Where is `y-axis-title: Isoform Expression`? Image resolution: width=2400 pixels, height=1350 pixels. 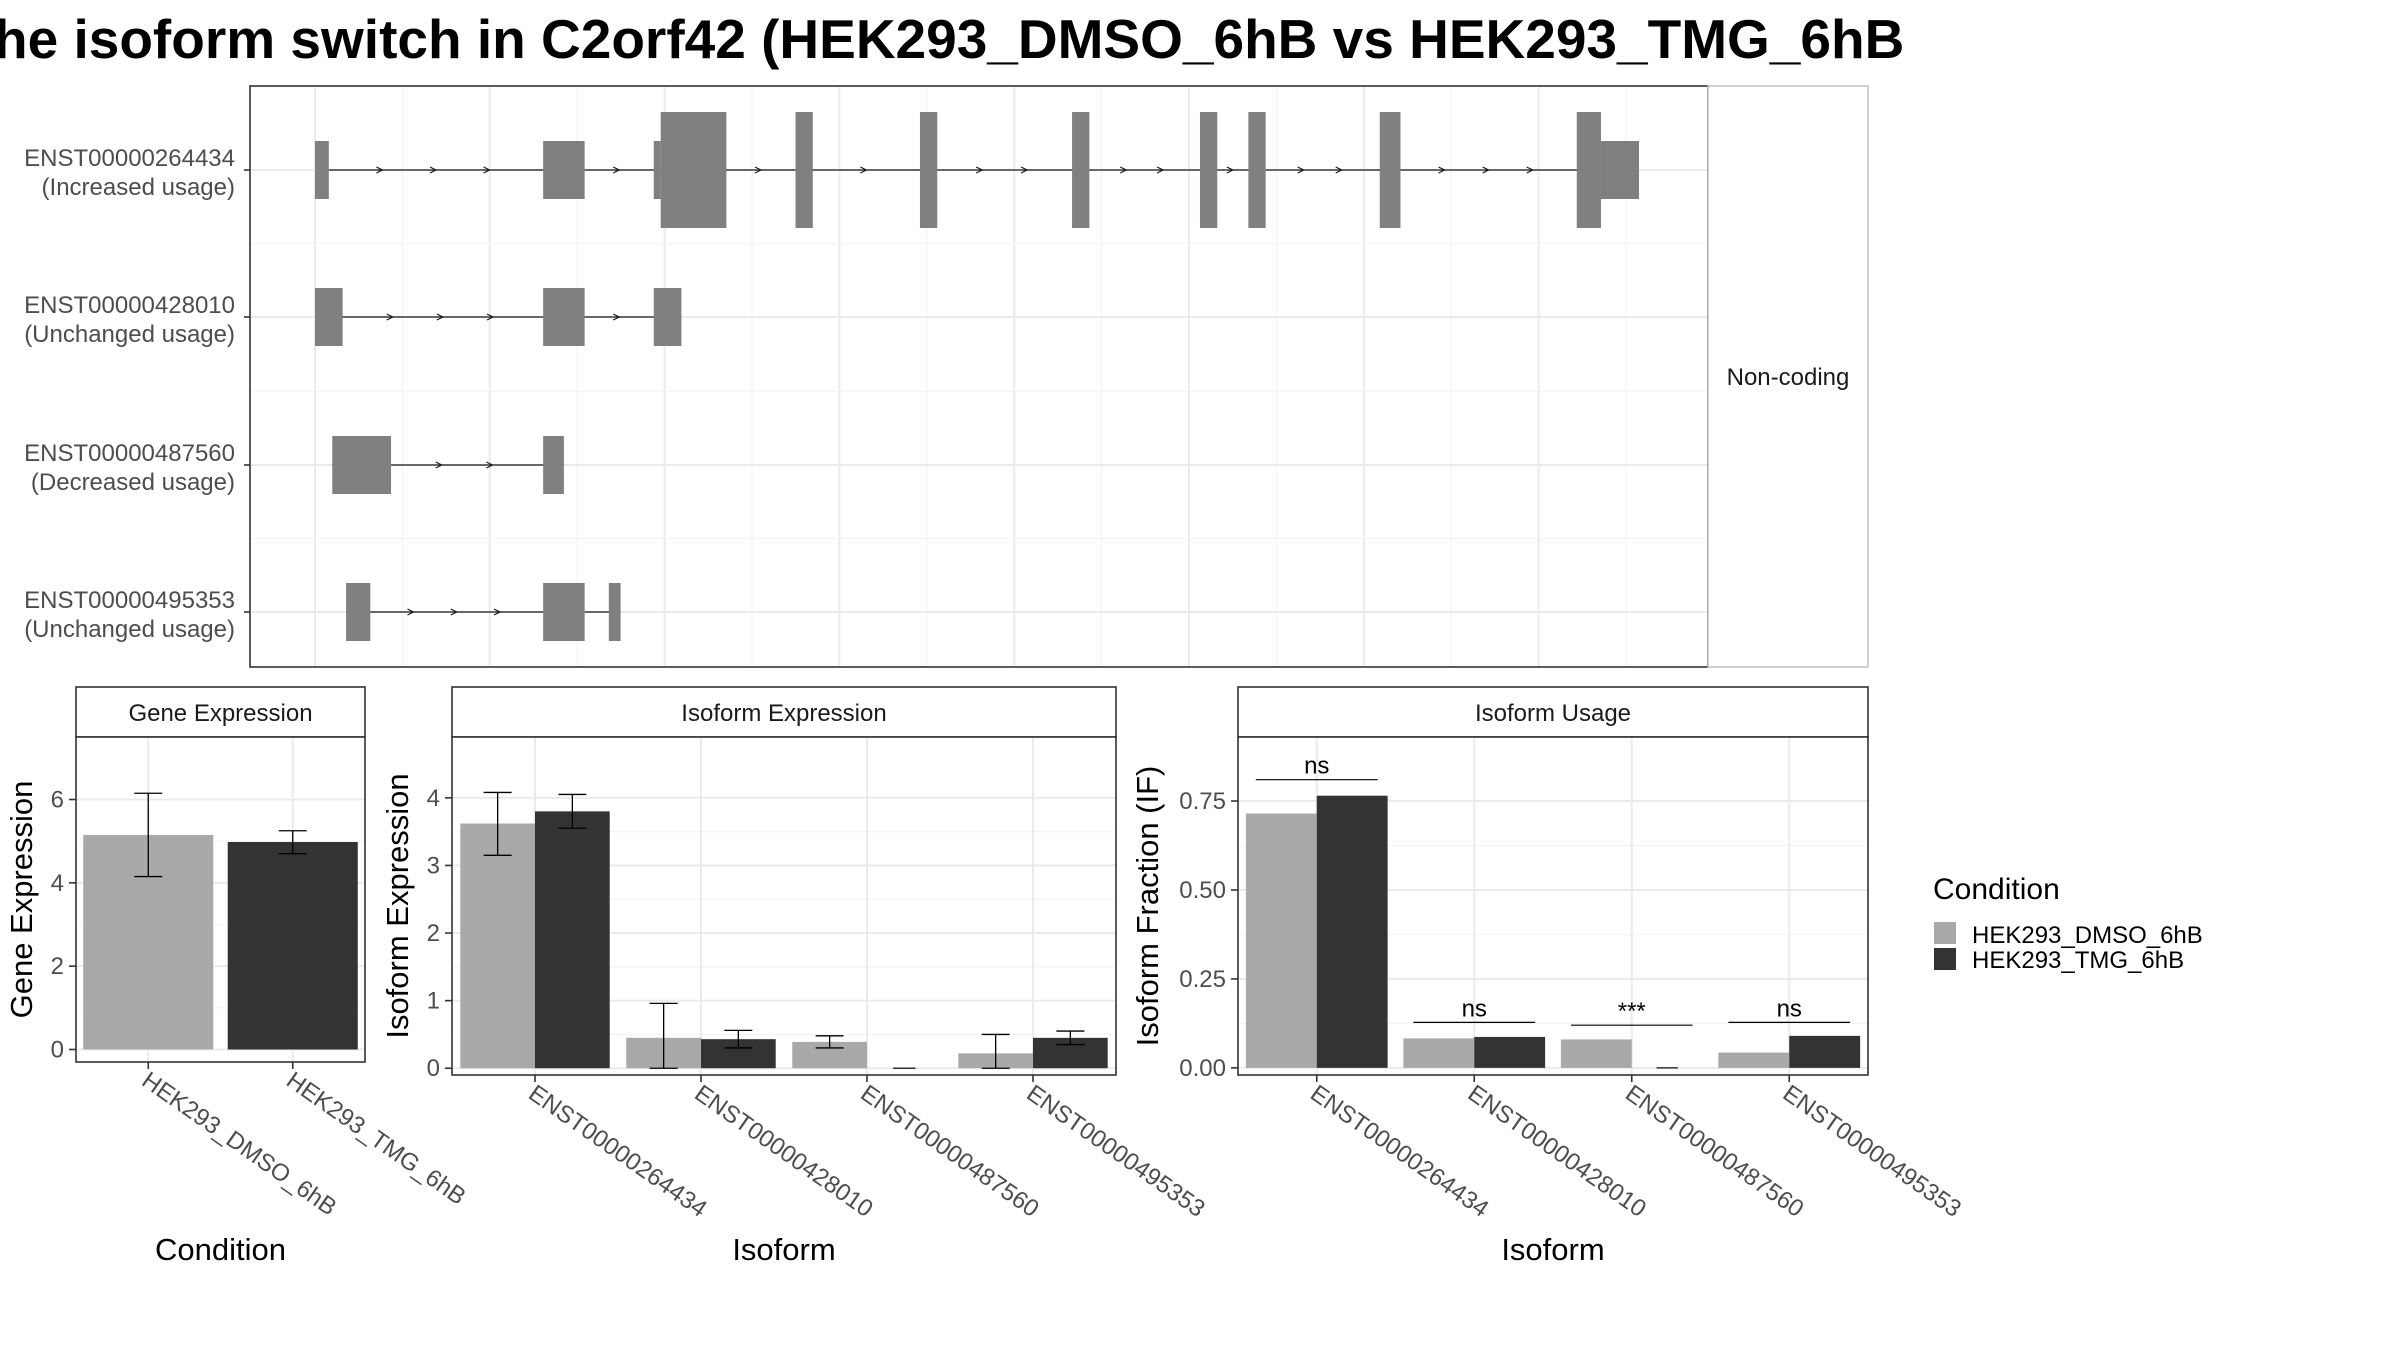
y-axis-title: Isoform Expression is located at coordinates (397, 905).